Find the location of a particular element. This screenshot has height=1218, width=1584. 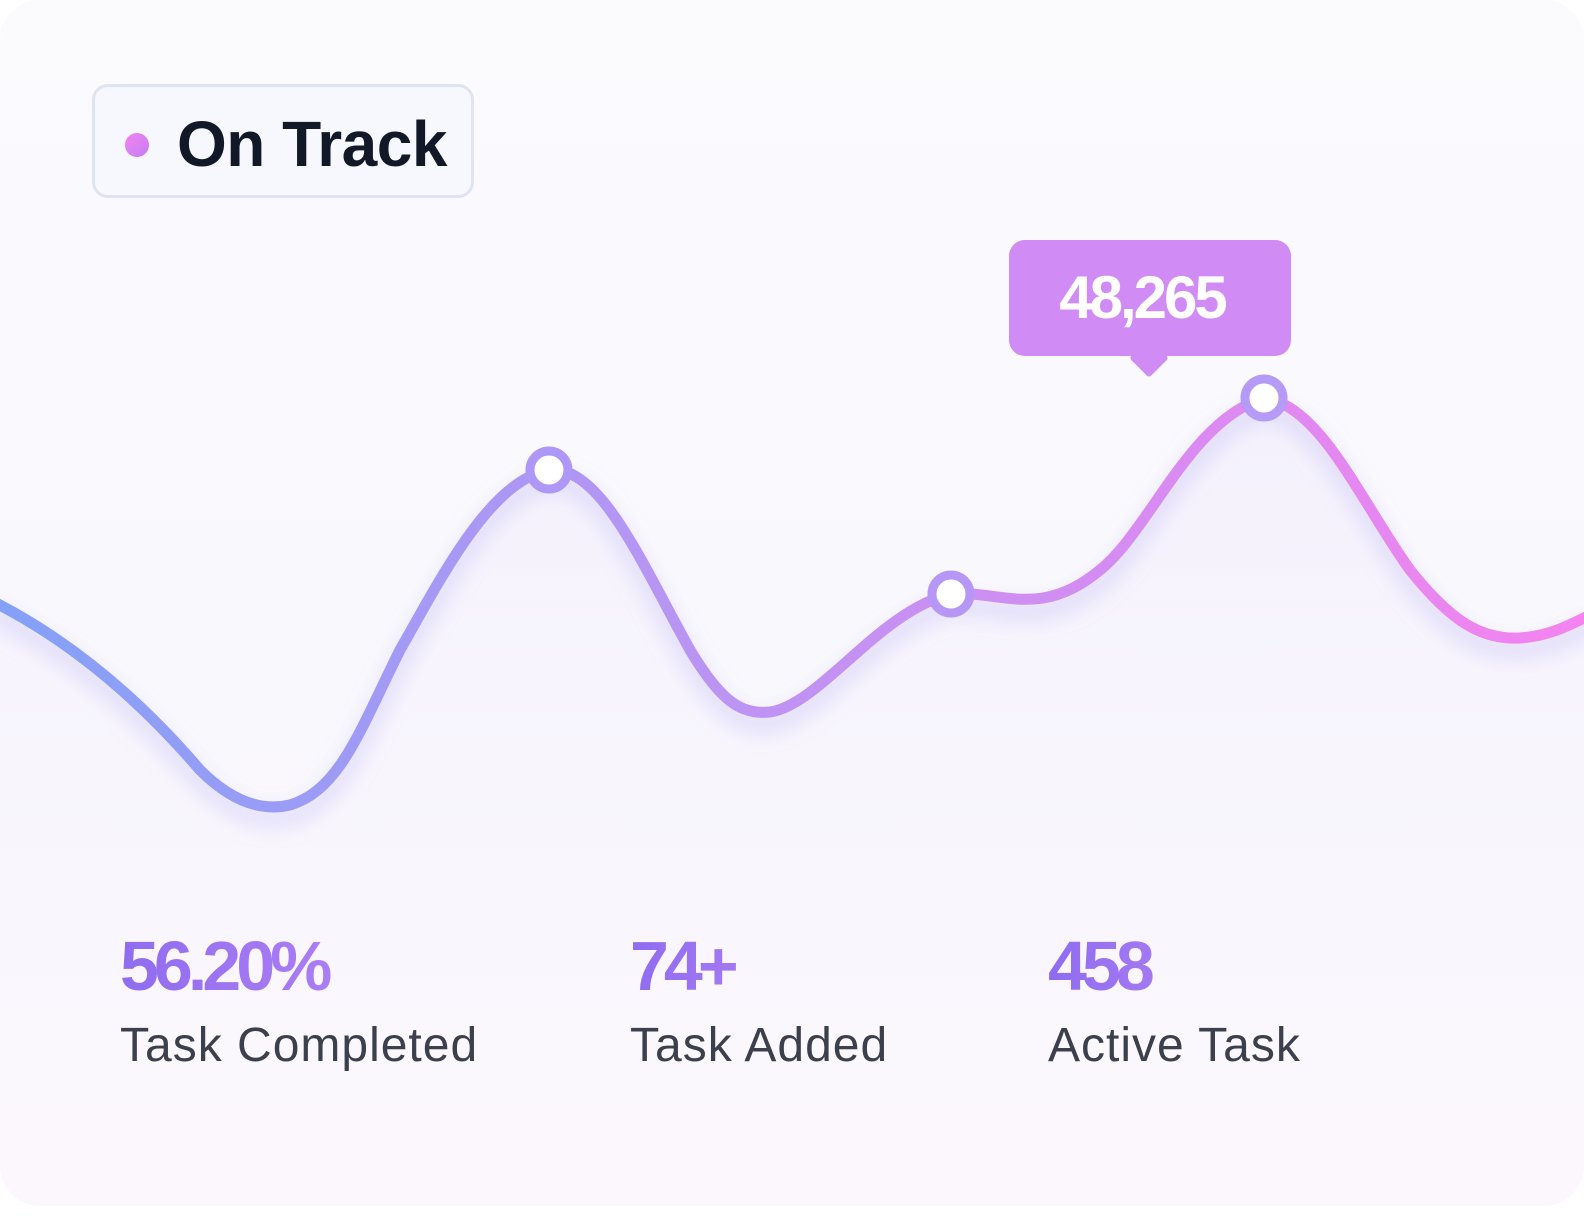

tooltip-value: 48,265 is located at coordinates (1143, 297).